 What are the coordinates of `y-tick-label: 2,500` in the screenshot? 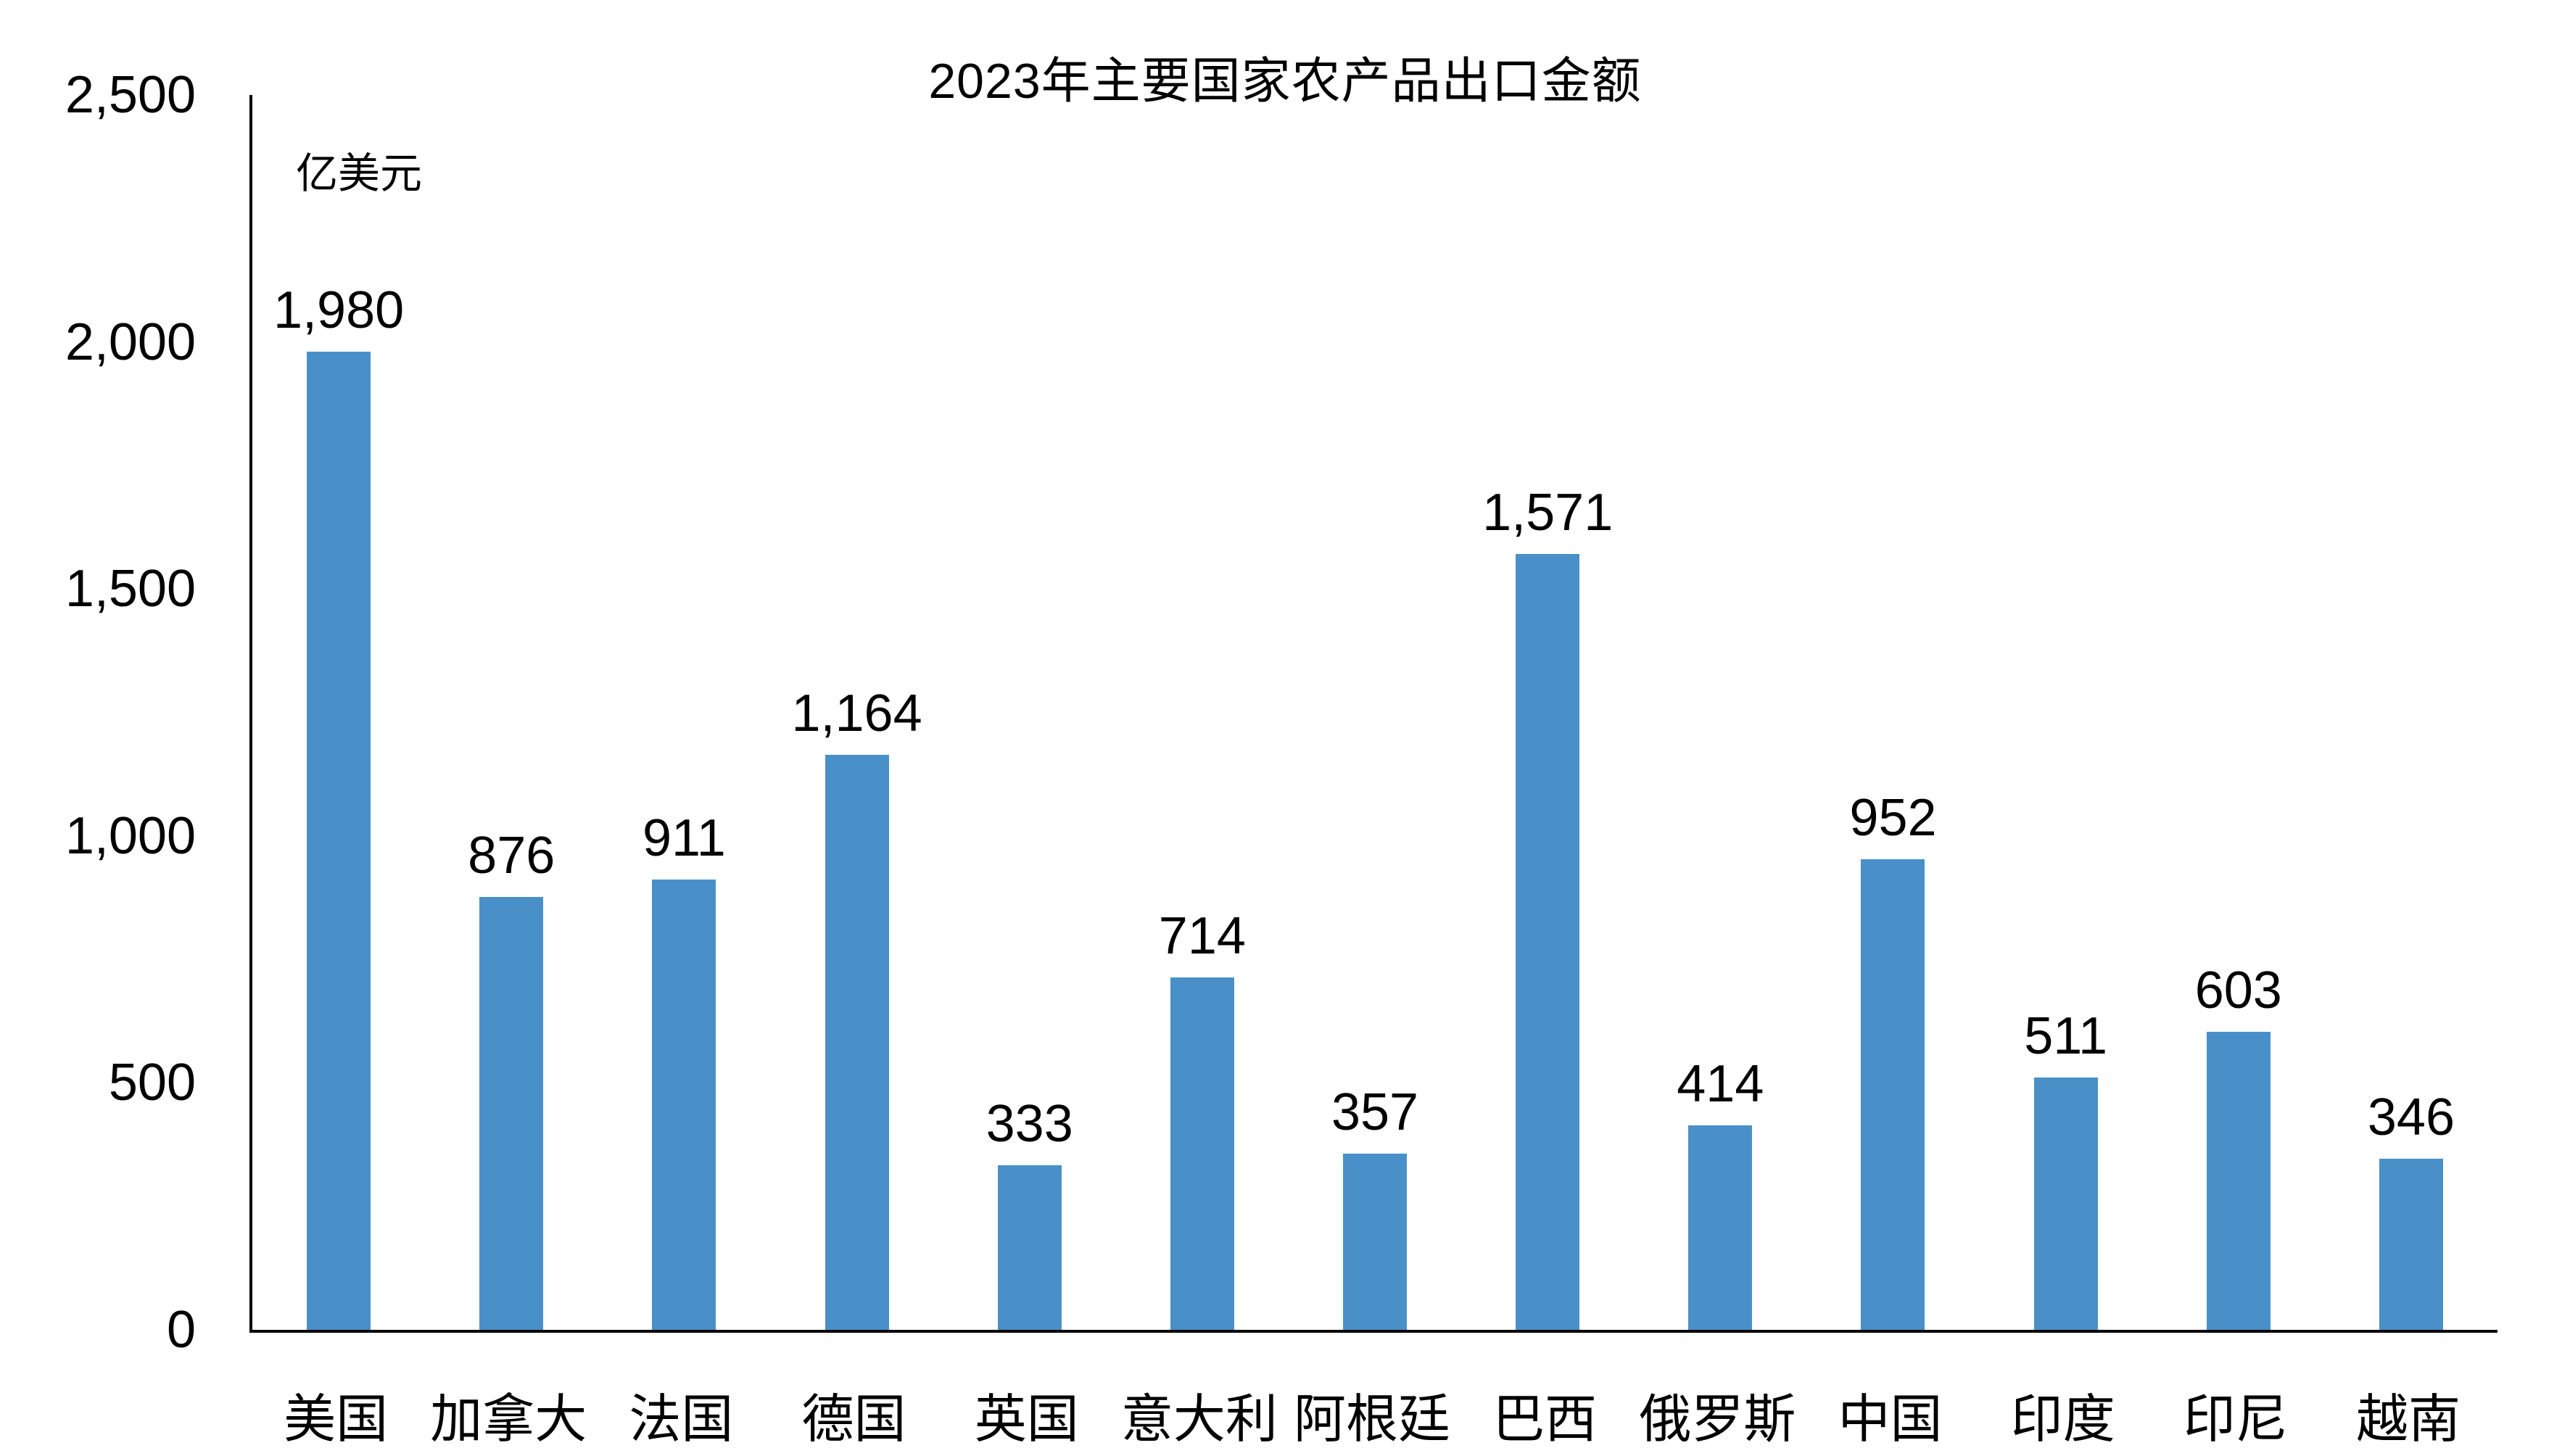 It's located at (130, 95).